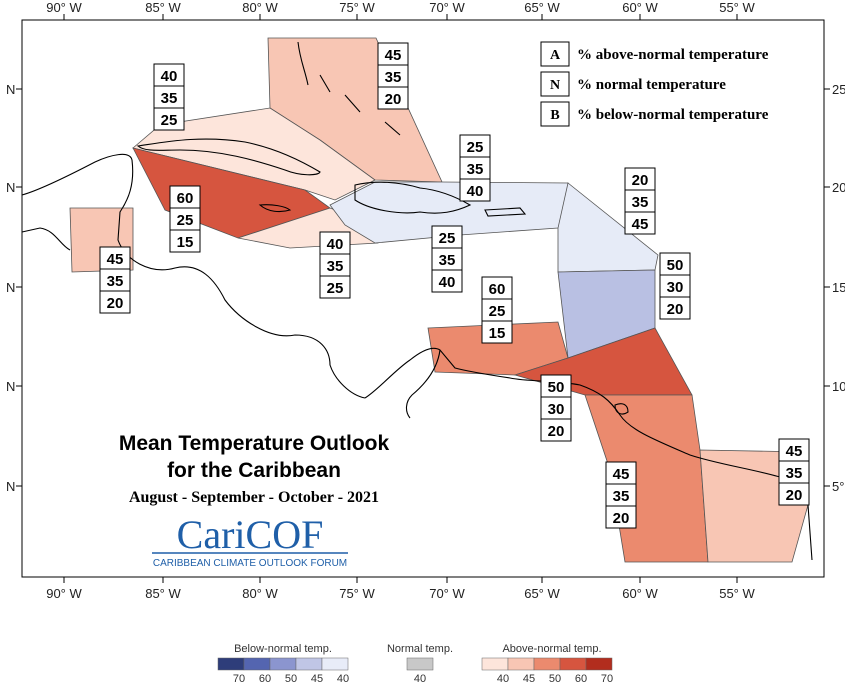 This screenshot has width=845, height=684. I want to click on lon-label-top: 80° W, so click(260, 7).